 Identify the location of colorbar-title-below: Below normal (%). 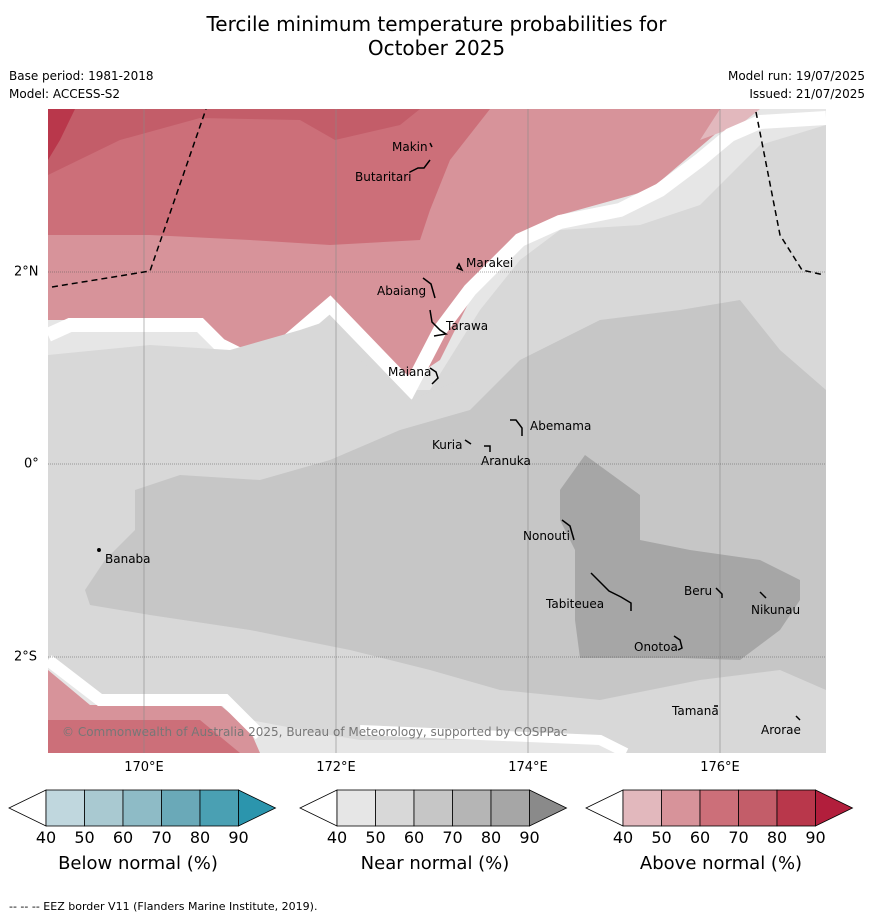
(138, 863).